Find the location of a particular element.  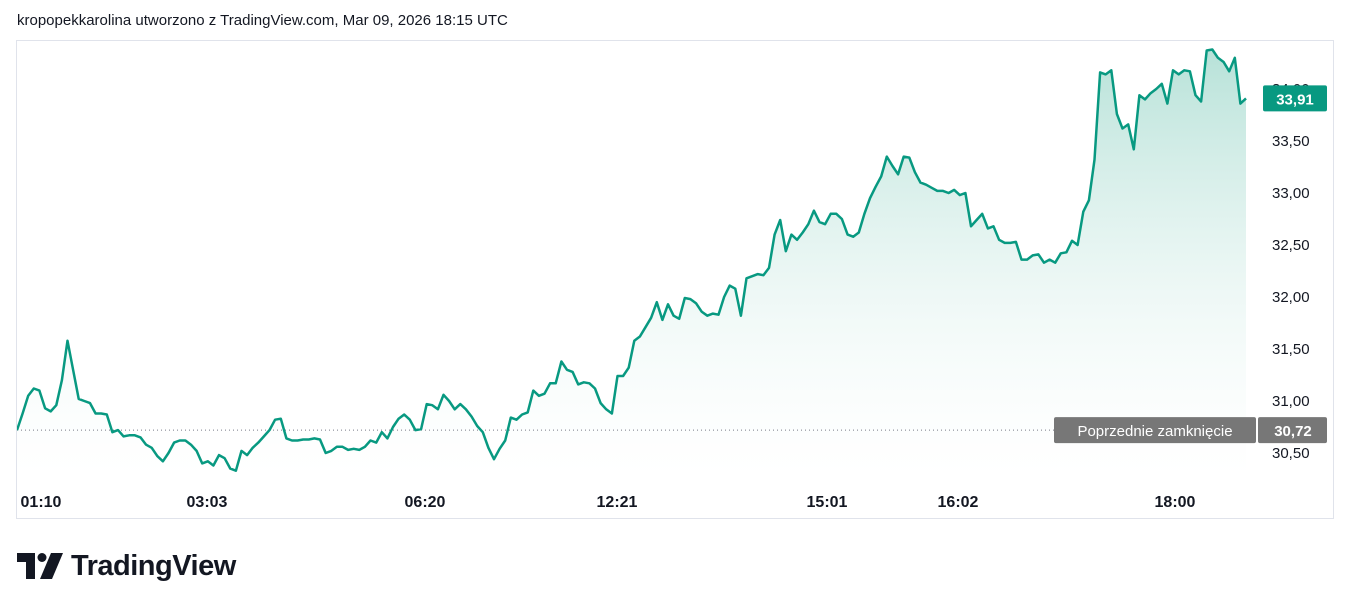

previous-close-value: 30,72 is located at coordinates (1293, 431).